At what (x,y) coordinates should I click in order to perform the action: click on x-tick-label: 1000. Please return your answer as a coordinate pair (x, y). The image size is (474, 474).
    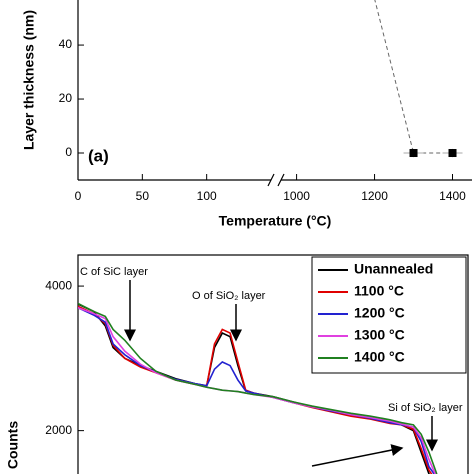
    Looking at the image, I should click on (296, 196).